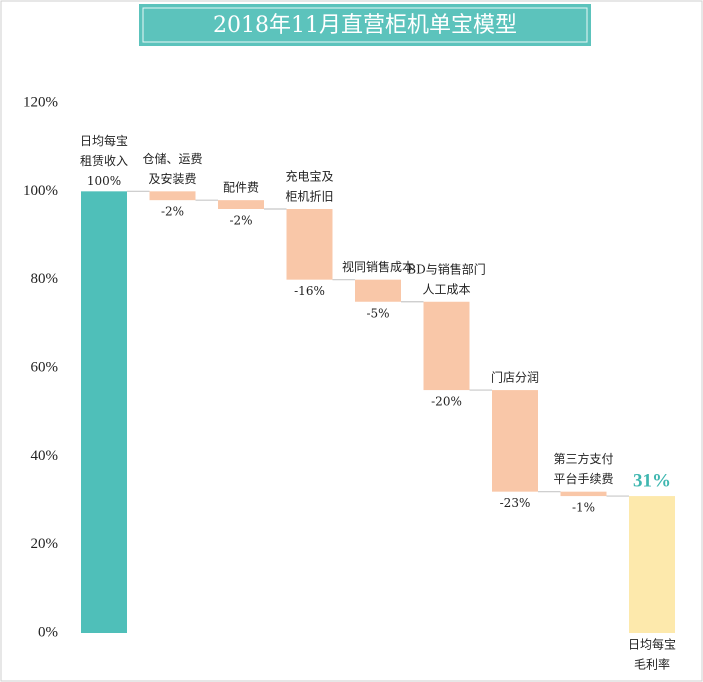 The height and width of the screenshot is (682, 703). Describe the element at coordinates (378, 266) in the screenshot. I see `category-label: 视同销售成本` at that location.